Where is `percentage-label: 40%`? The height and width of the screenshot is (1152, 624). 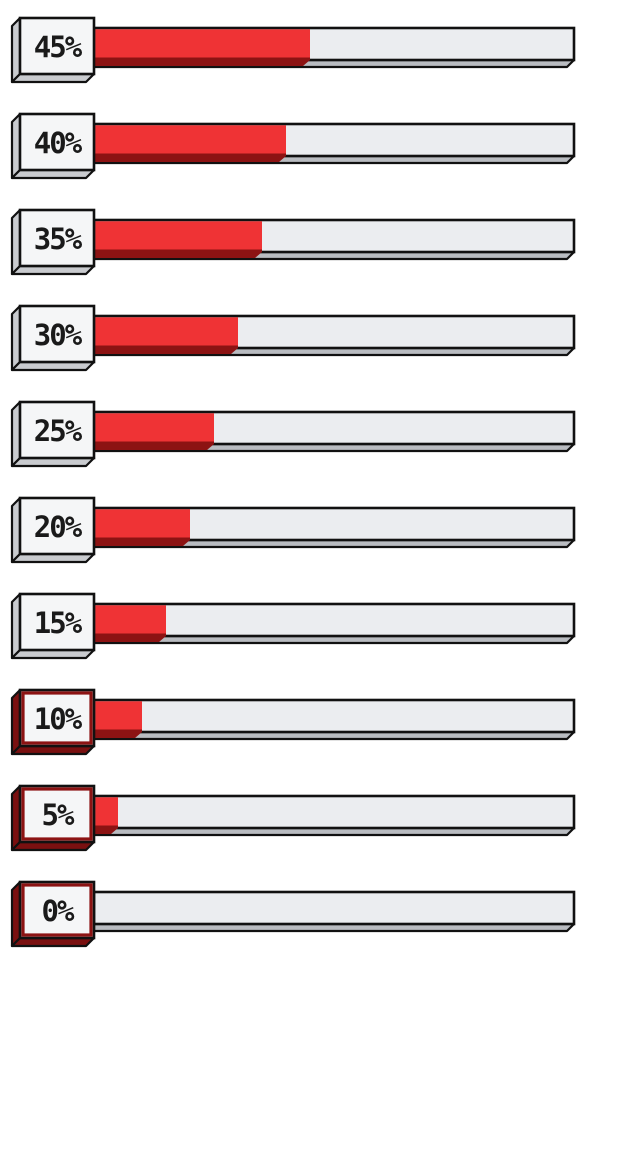 percentage-label: 40% is located at coordinates (58, 143).